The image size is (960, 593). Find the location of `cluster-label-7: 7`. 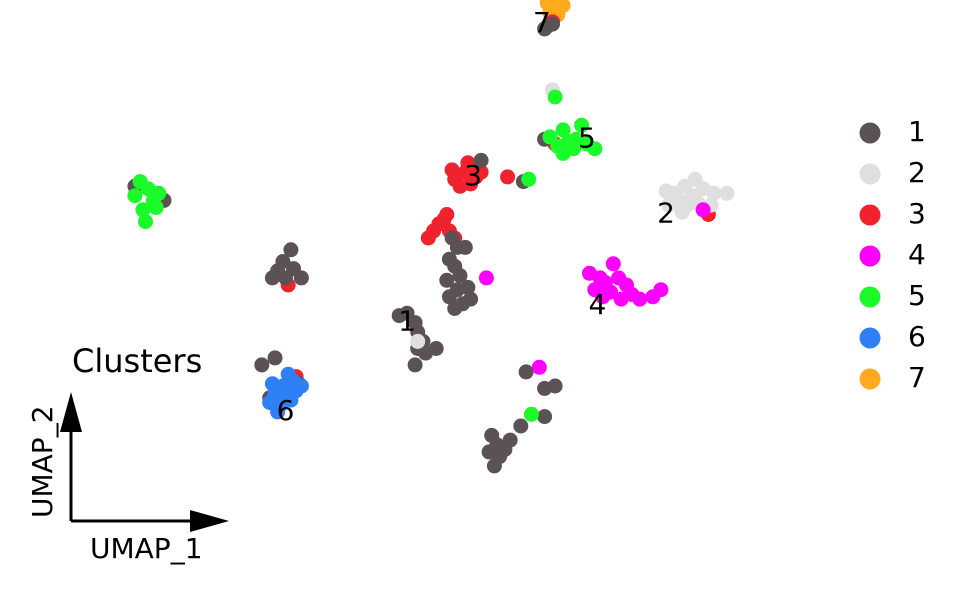

cluster-label-7: 7 is located at coordinates (542, 22).